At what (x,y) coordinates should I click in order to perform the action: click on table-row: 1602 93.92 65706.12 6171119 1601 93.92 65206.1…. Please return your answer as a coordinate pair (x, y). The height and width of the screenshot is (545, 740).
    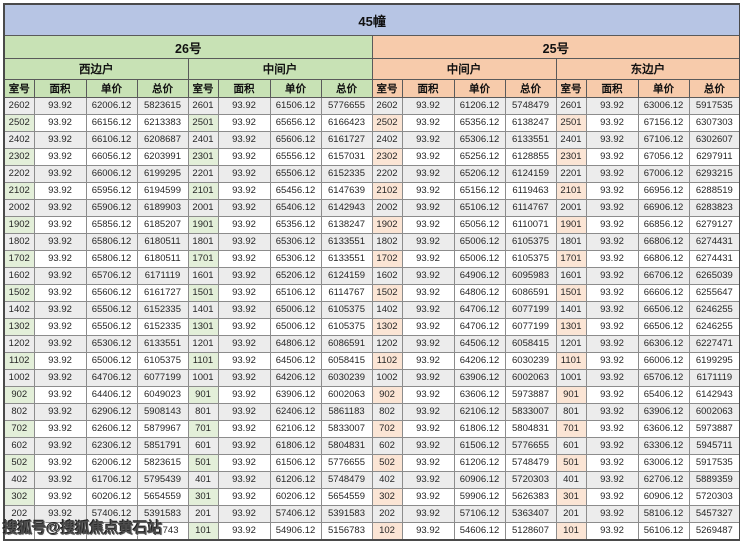
    Looking at the image, I should click on (371, 276).